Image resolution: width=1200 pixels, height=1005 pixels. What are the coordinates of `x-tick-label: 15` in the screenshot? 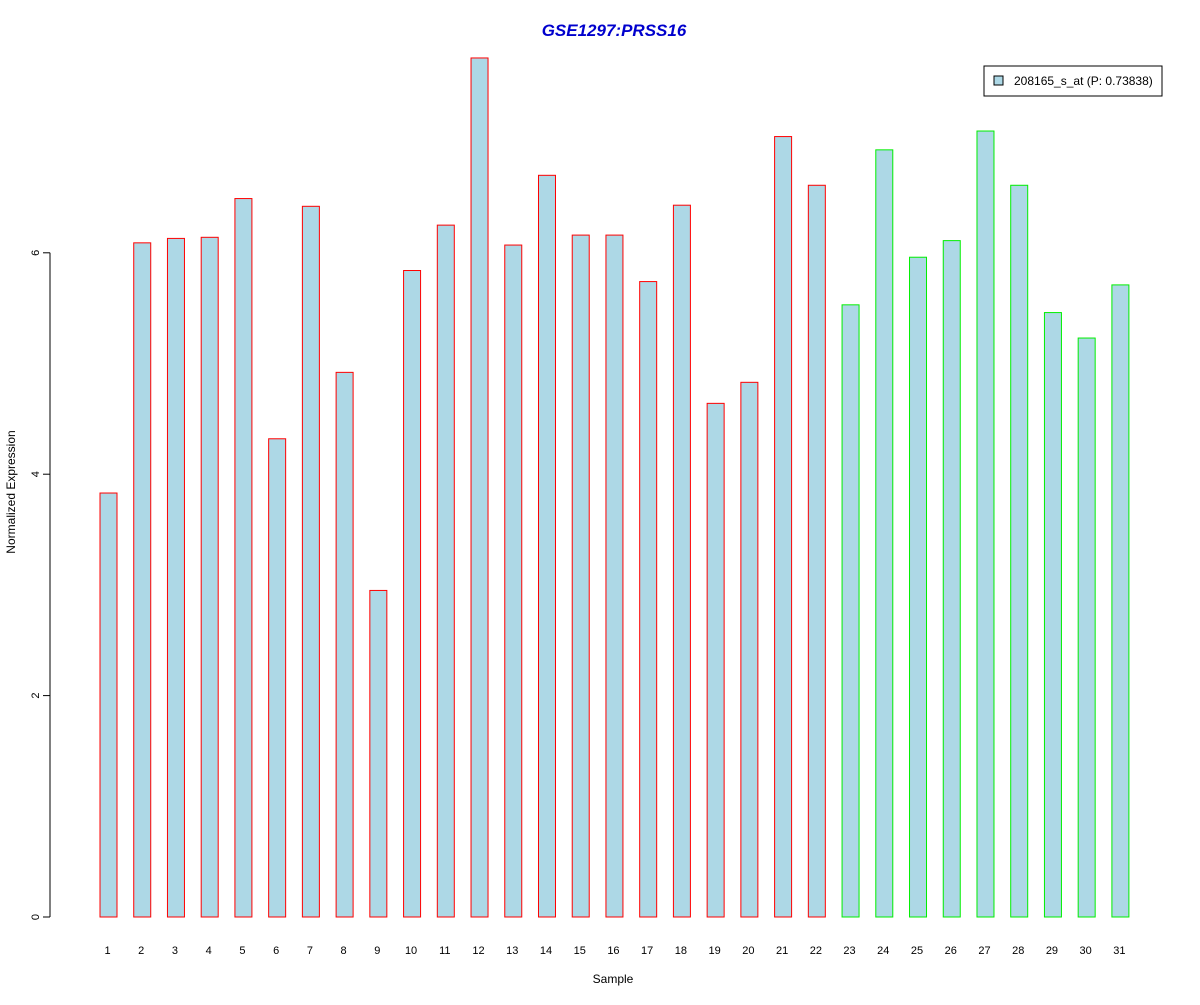 It's located at (580, 951).